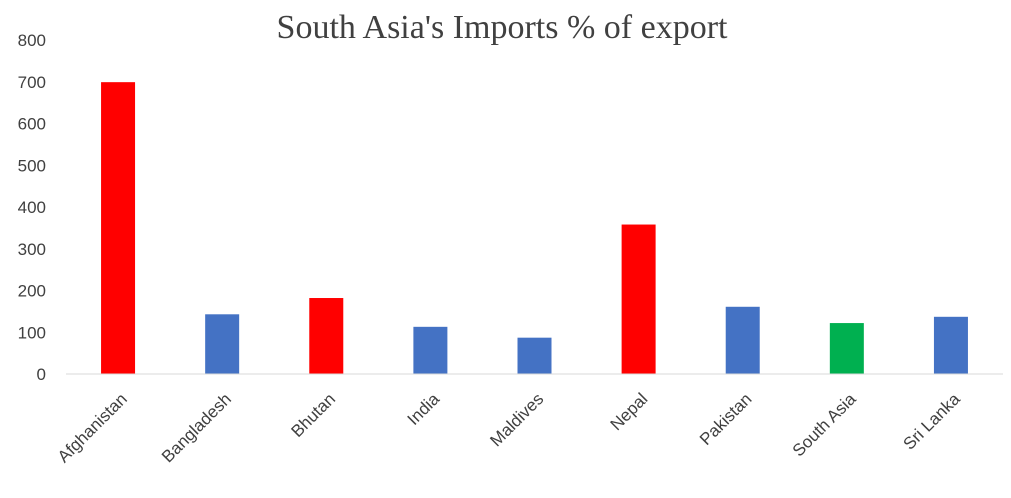  What do you see at coordinates (92, 427) in the screenshot?
I see `x-tick-label: Afghanistan` at bounding box center [92, 427].